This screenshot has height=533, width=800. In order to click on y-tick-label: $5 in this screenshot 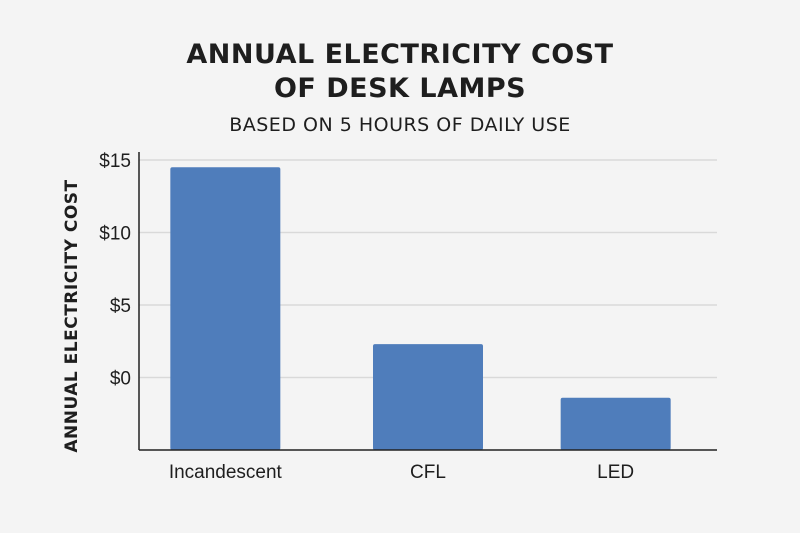, I will do `click(120, 306)`.